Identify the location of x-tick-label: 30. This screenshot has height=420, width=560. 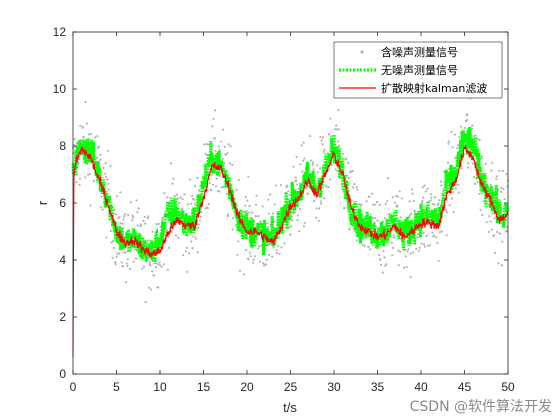
(334, 387).